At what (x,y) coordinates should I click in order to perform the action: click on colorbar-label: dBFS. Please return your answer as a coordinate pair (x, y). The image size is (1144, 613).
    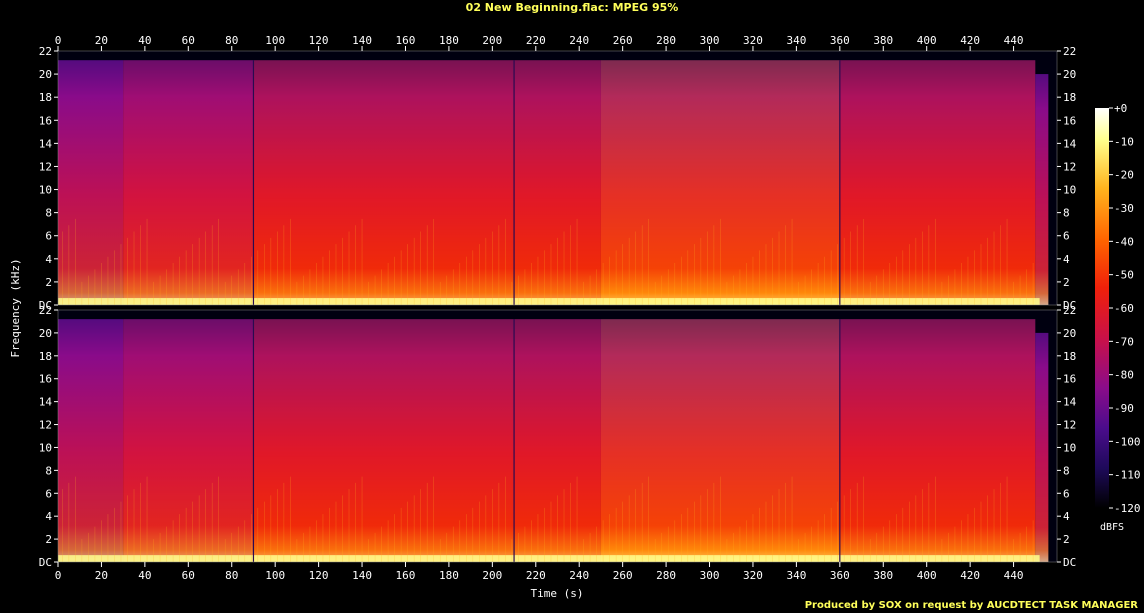
    Looking at the image, I should click on (1112, 527).